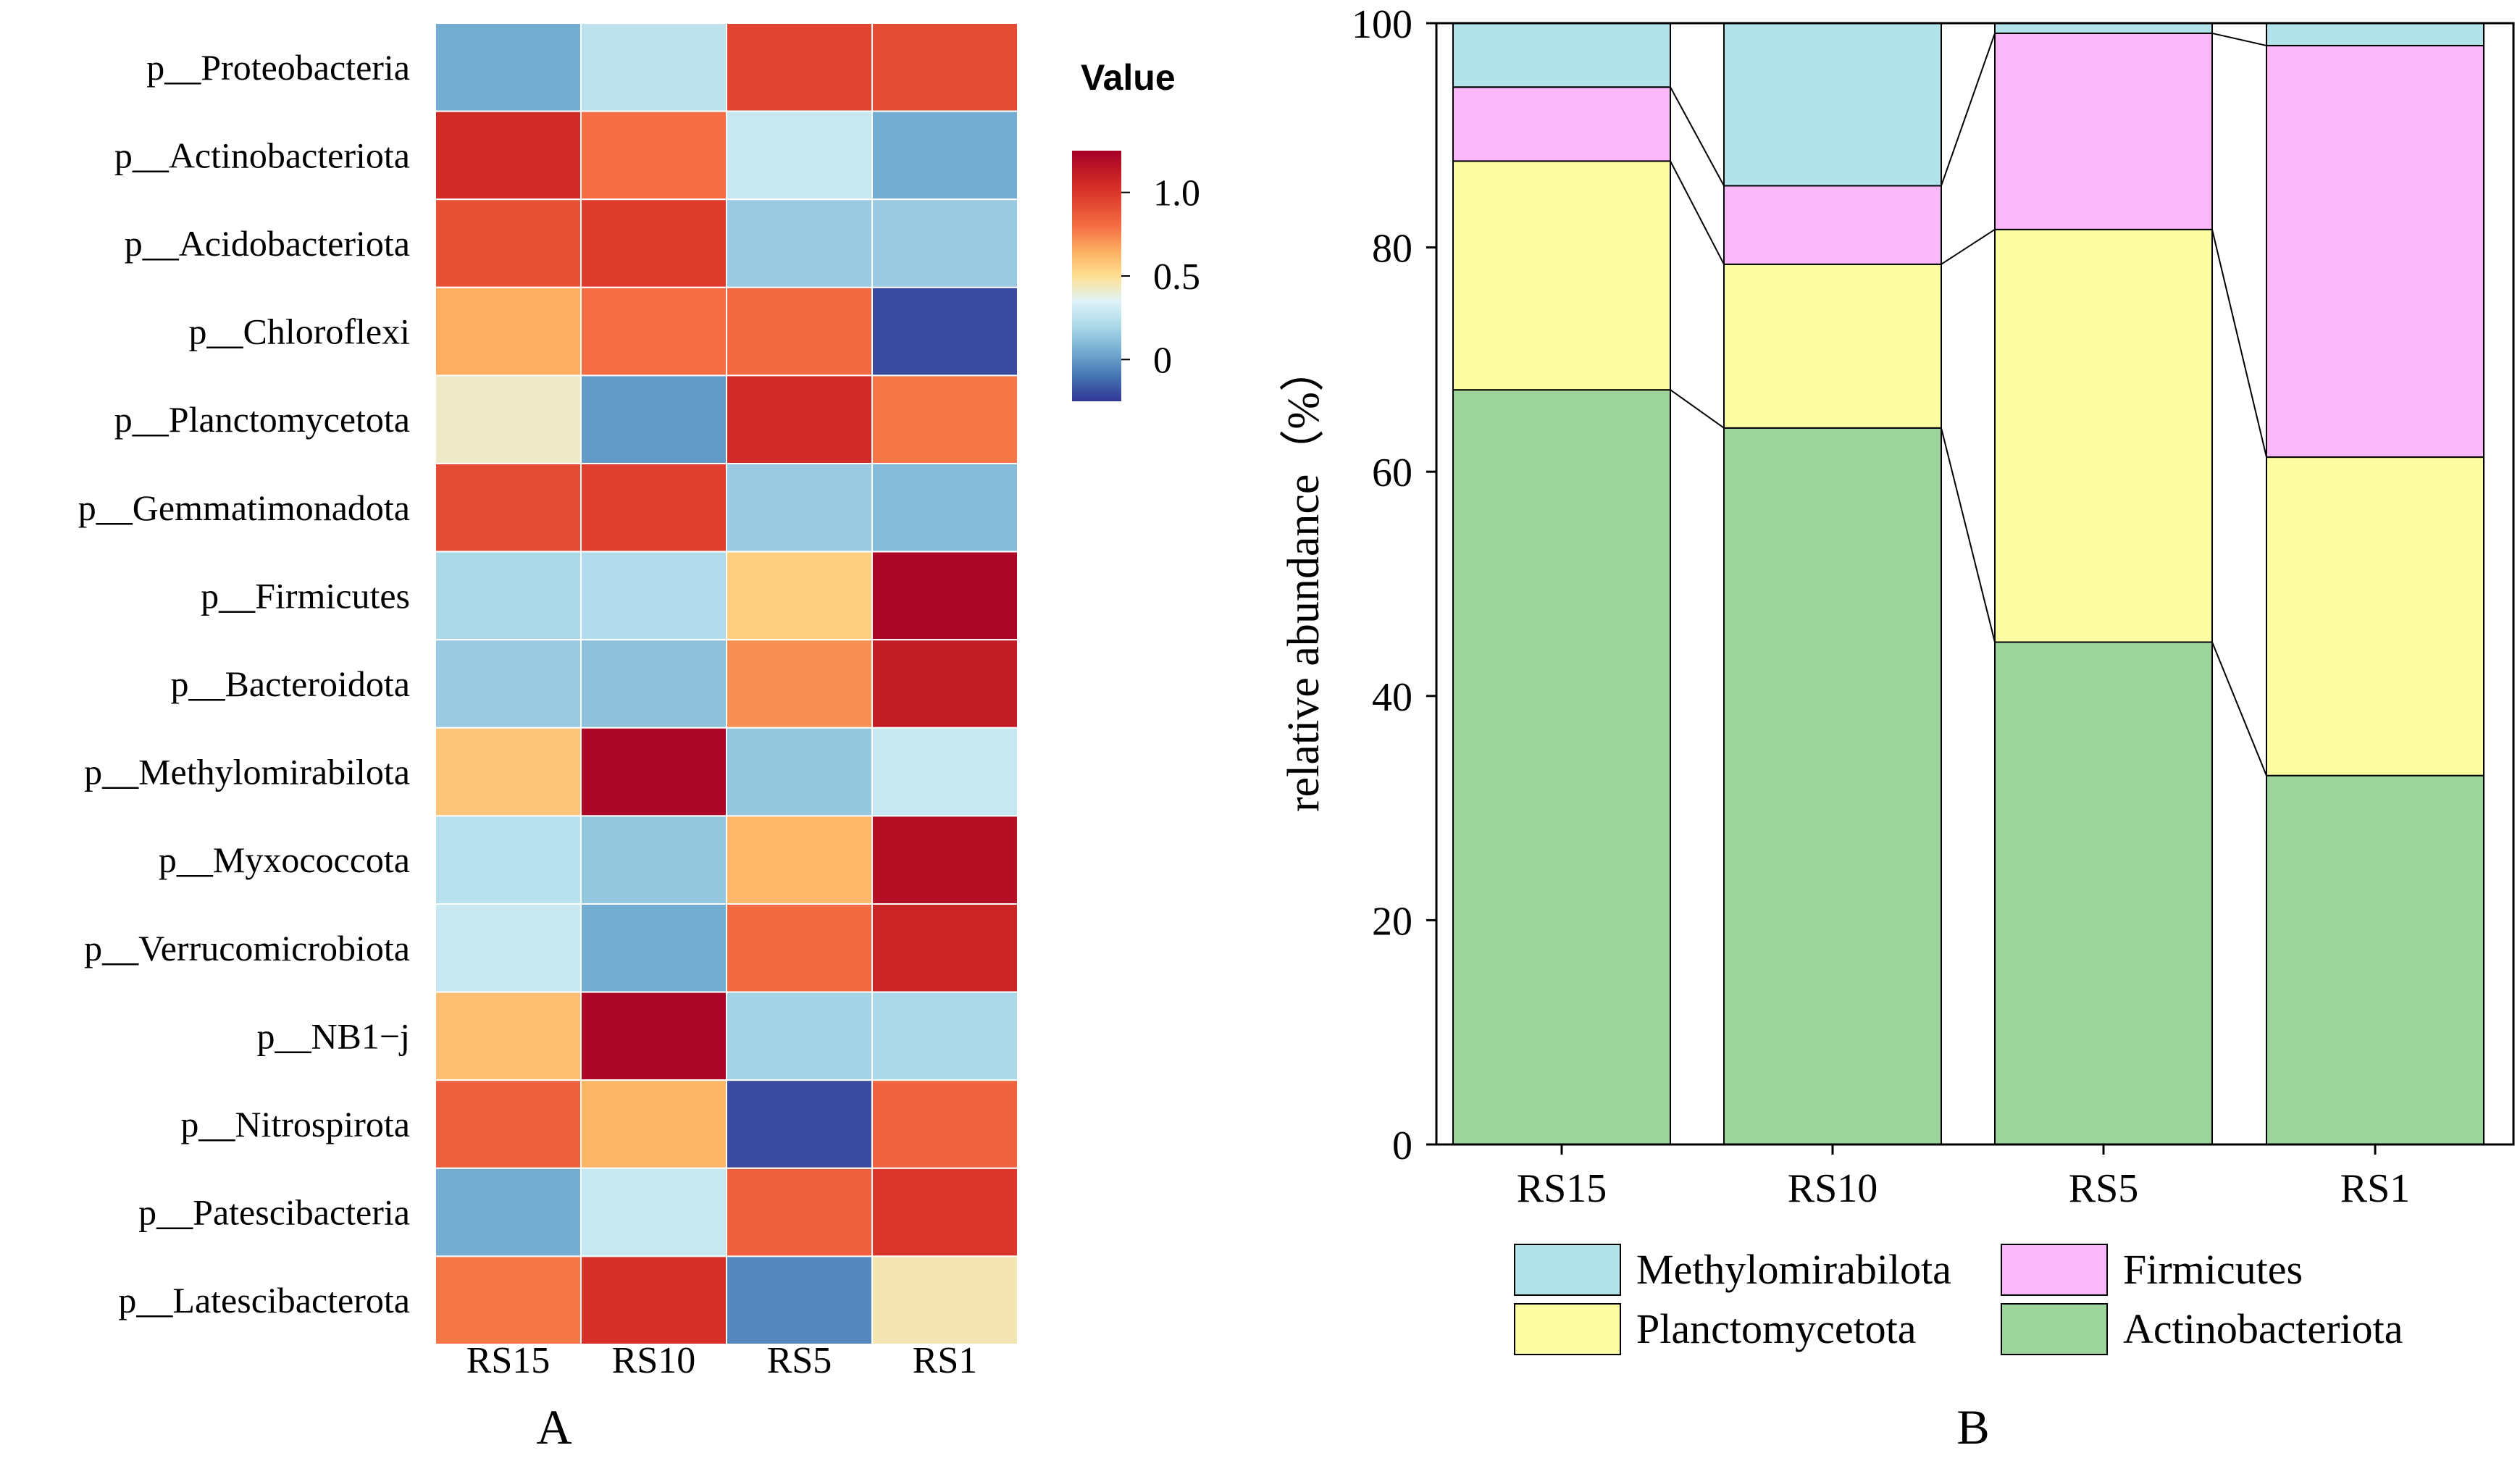  Describe the element at coordinates (1392, 249) in the screenshot. I see `y-tick-label: 80` at that location.